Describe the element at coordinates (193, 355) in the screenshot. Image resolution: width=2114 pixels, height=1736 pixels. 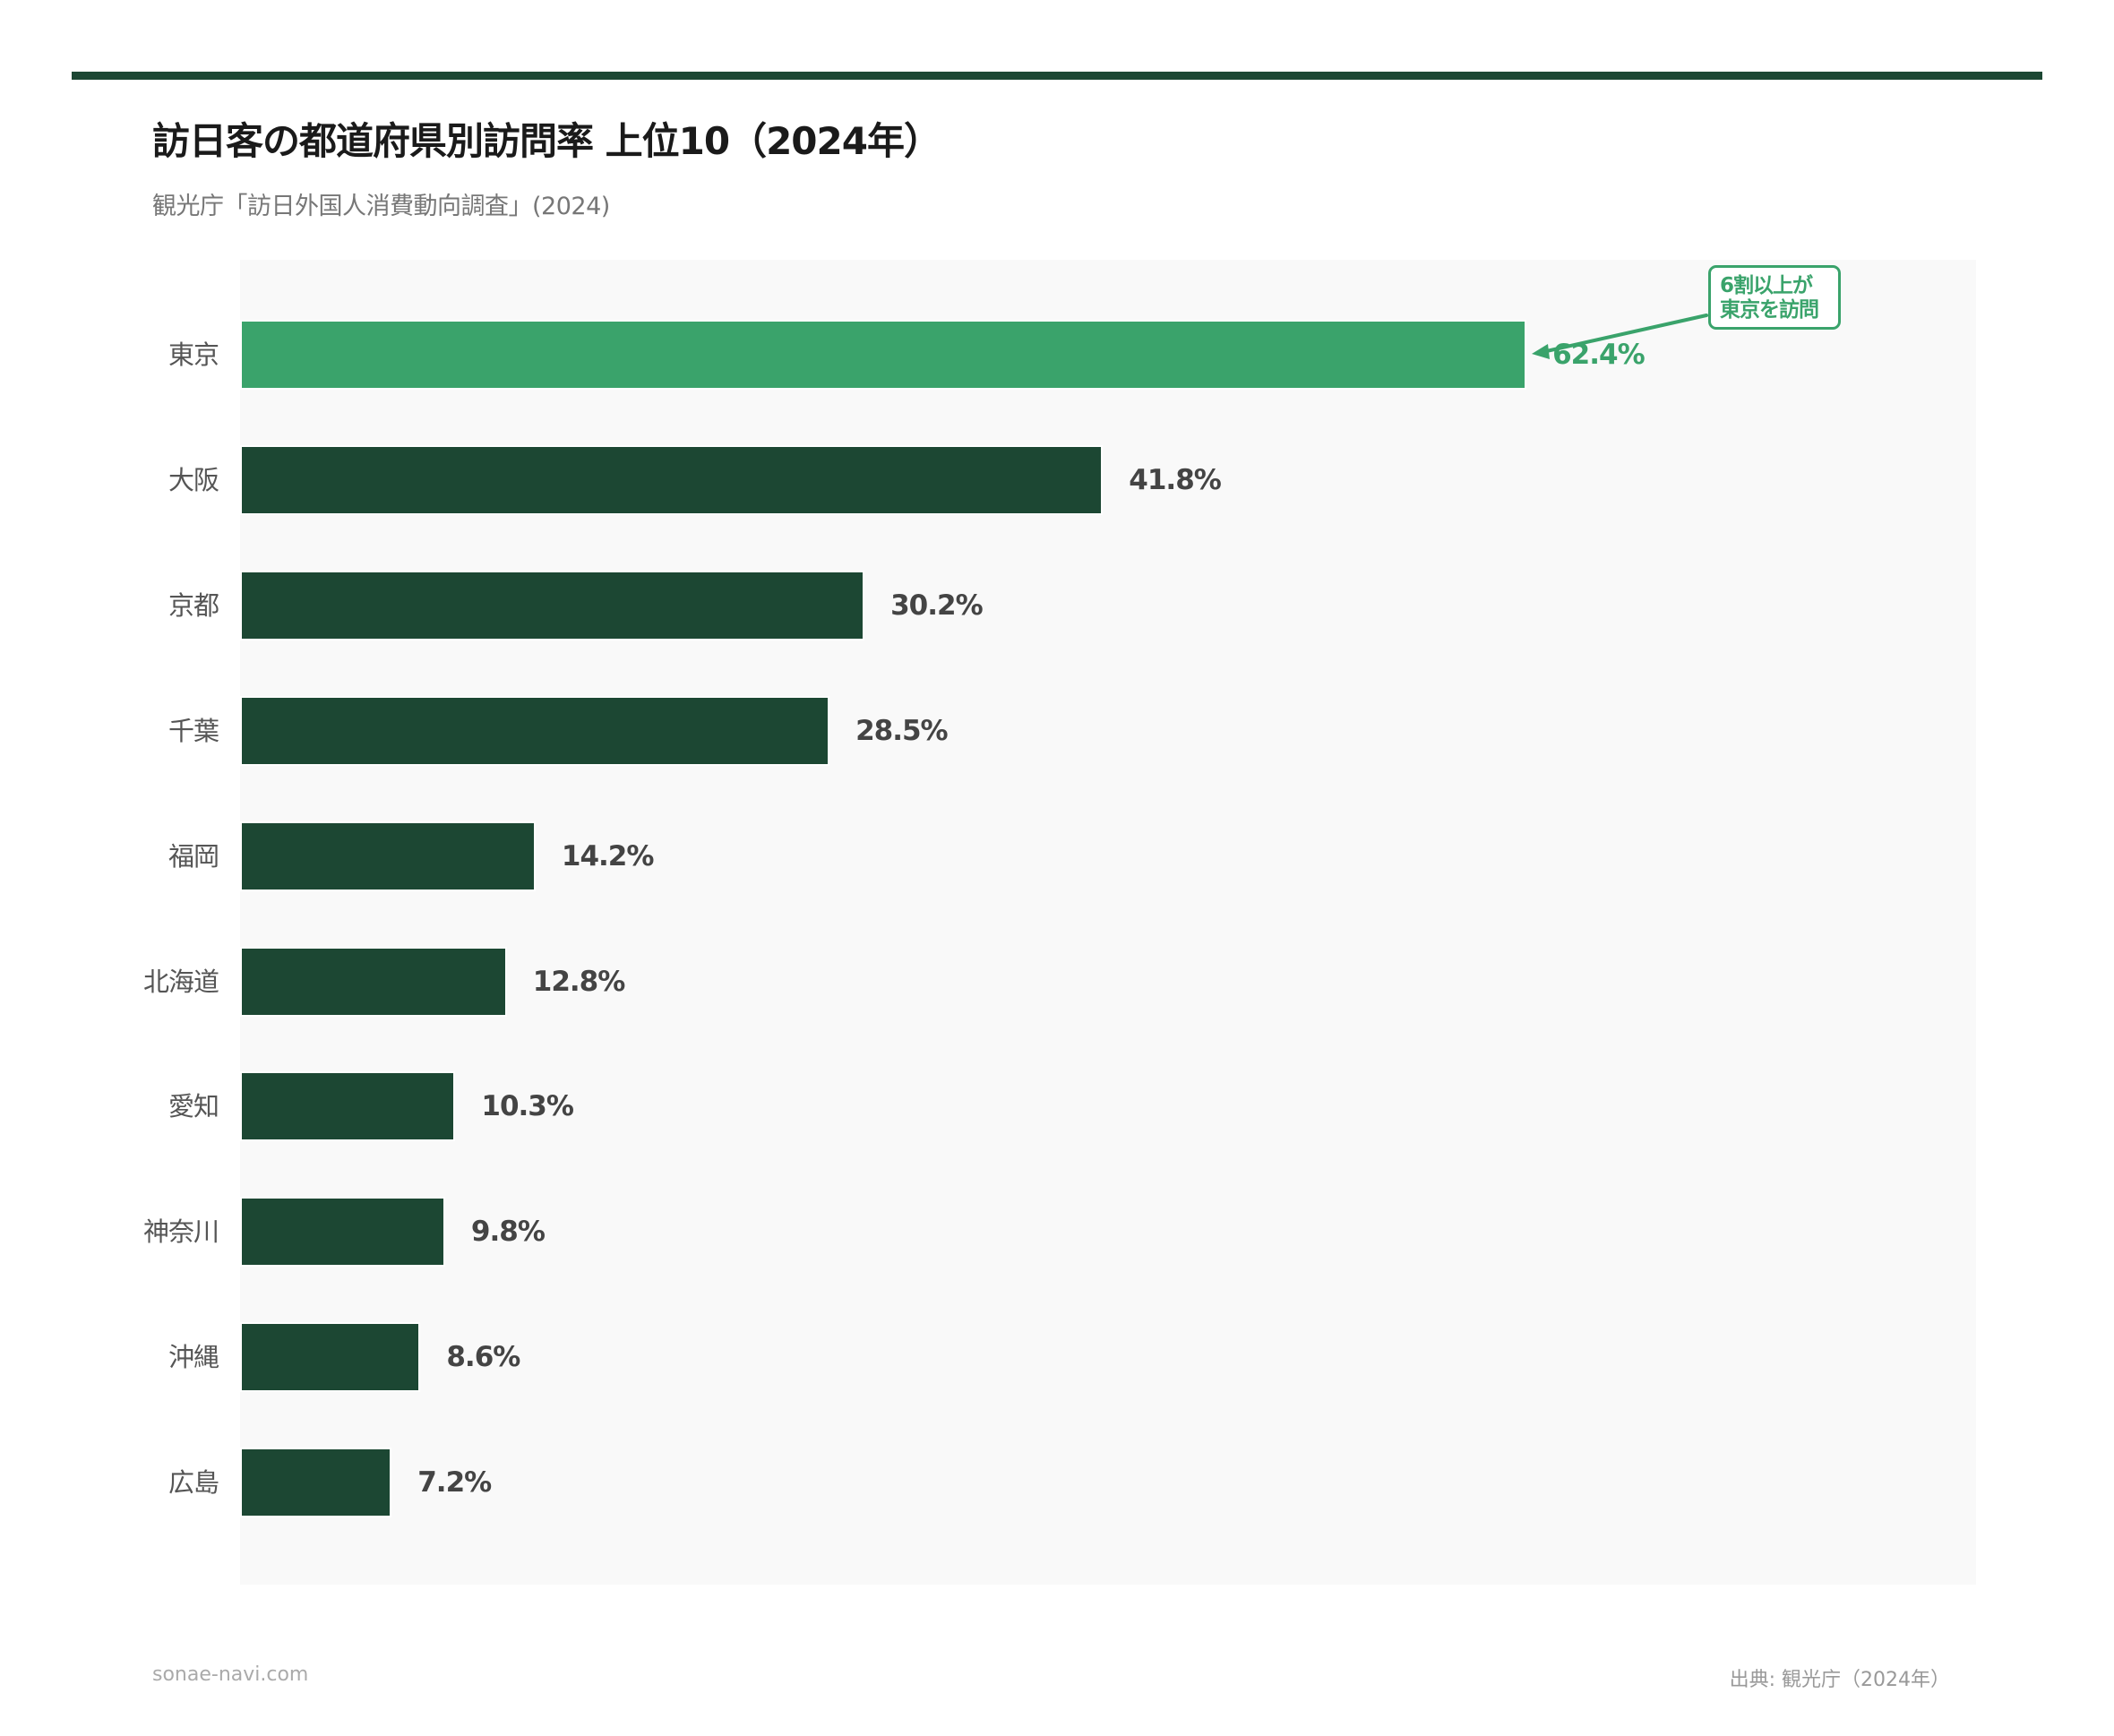
I see `category-label: 東京` at that location.